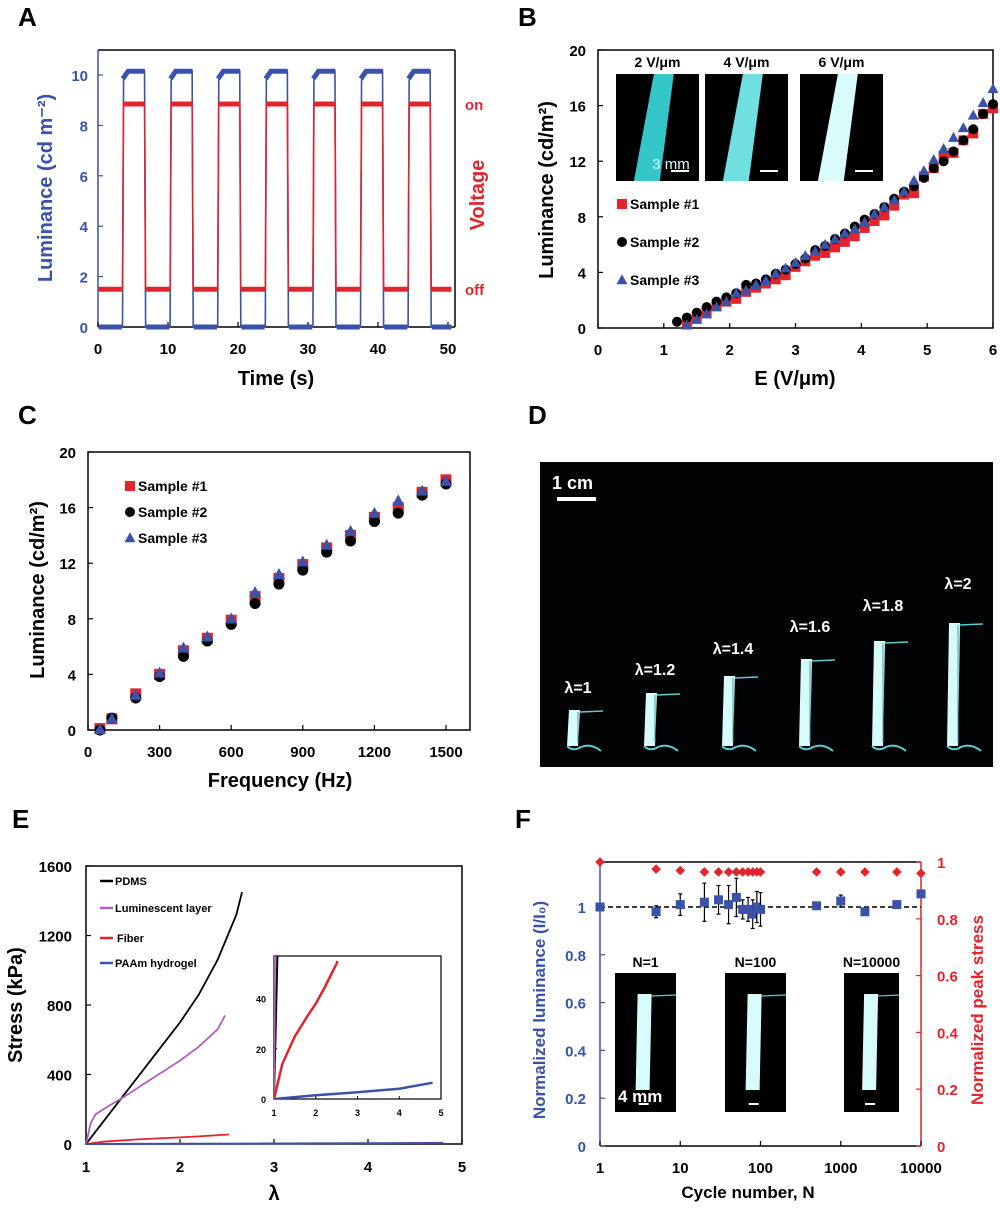 Image resolution: width=1000 pixels, height=1208 pixels. I want to click on x-tick-label: 300, so click(159, 752).